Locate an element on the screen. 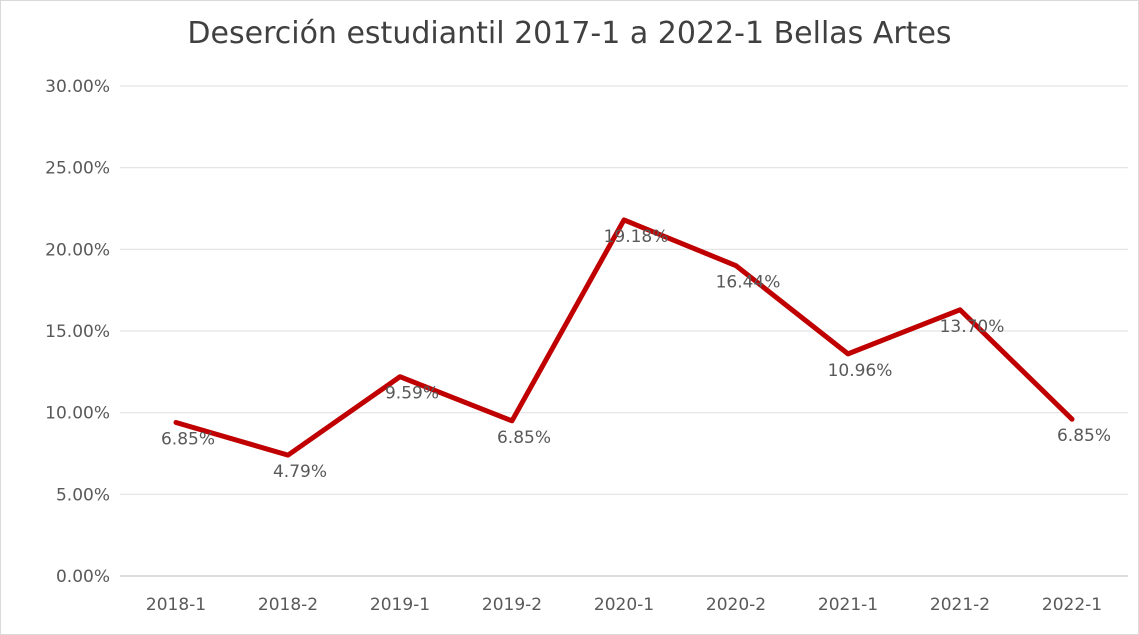  data-label: 9.59% is located at coordinates (412, 394).